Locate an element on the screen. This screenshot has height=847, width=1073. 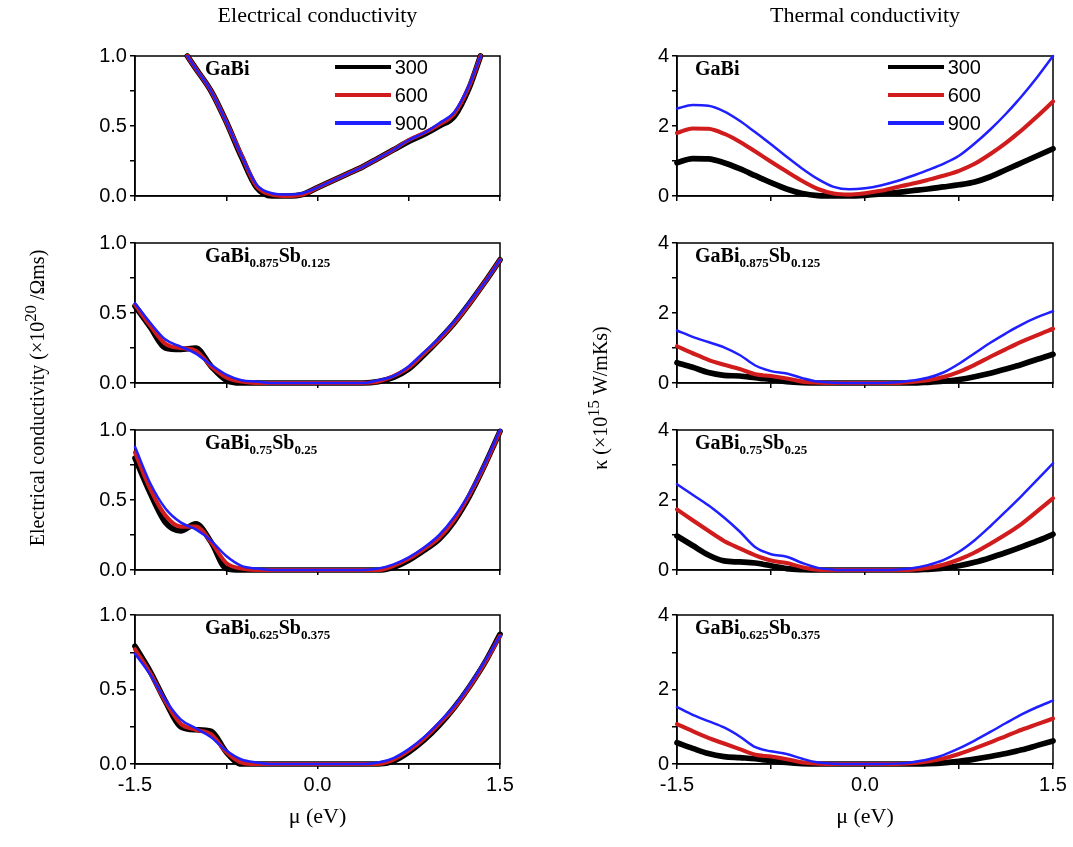
chart-title: Electrical conductivity is located at coordinates (317, 15).